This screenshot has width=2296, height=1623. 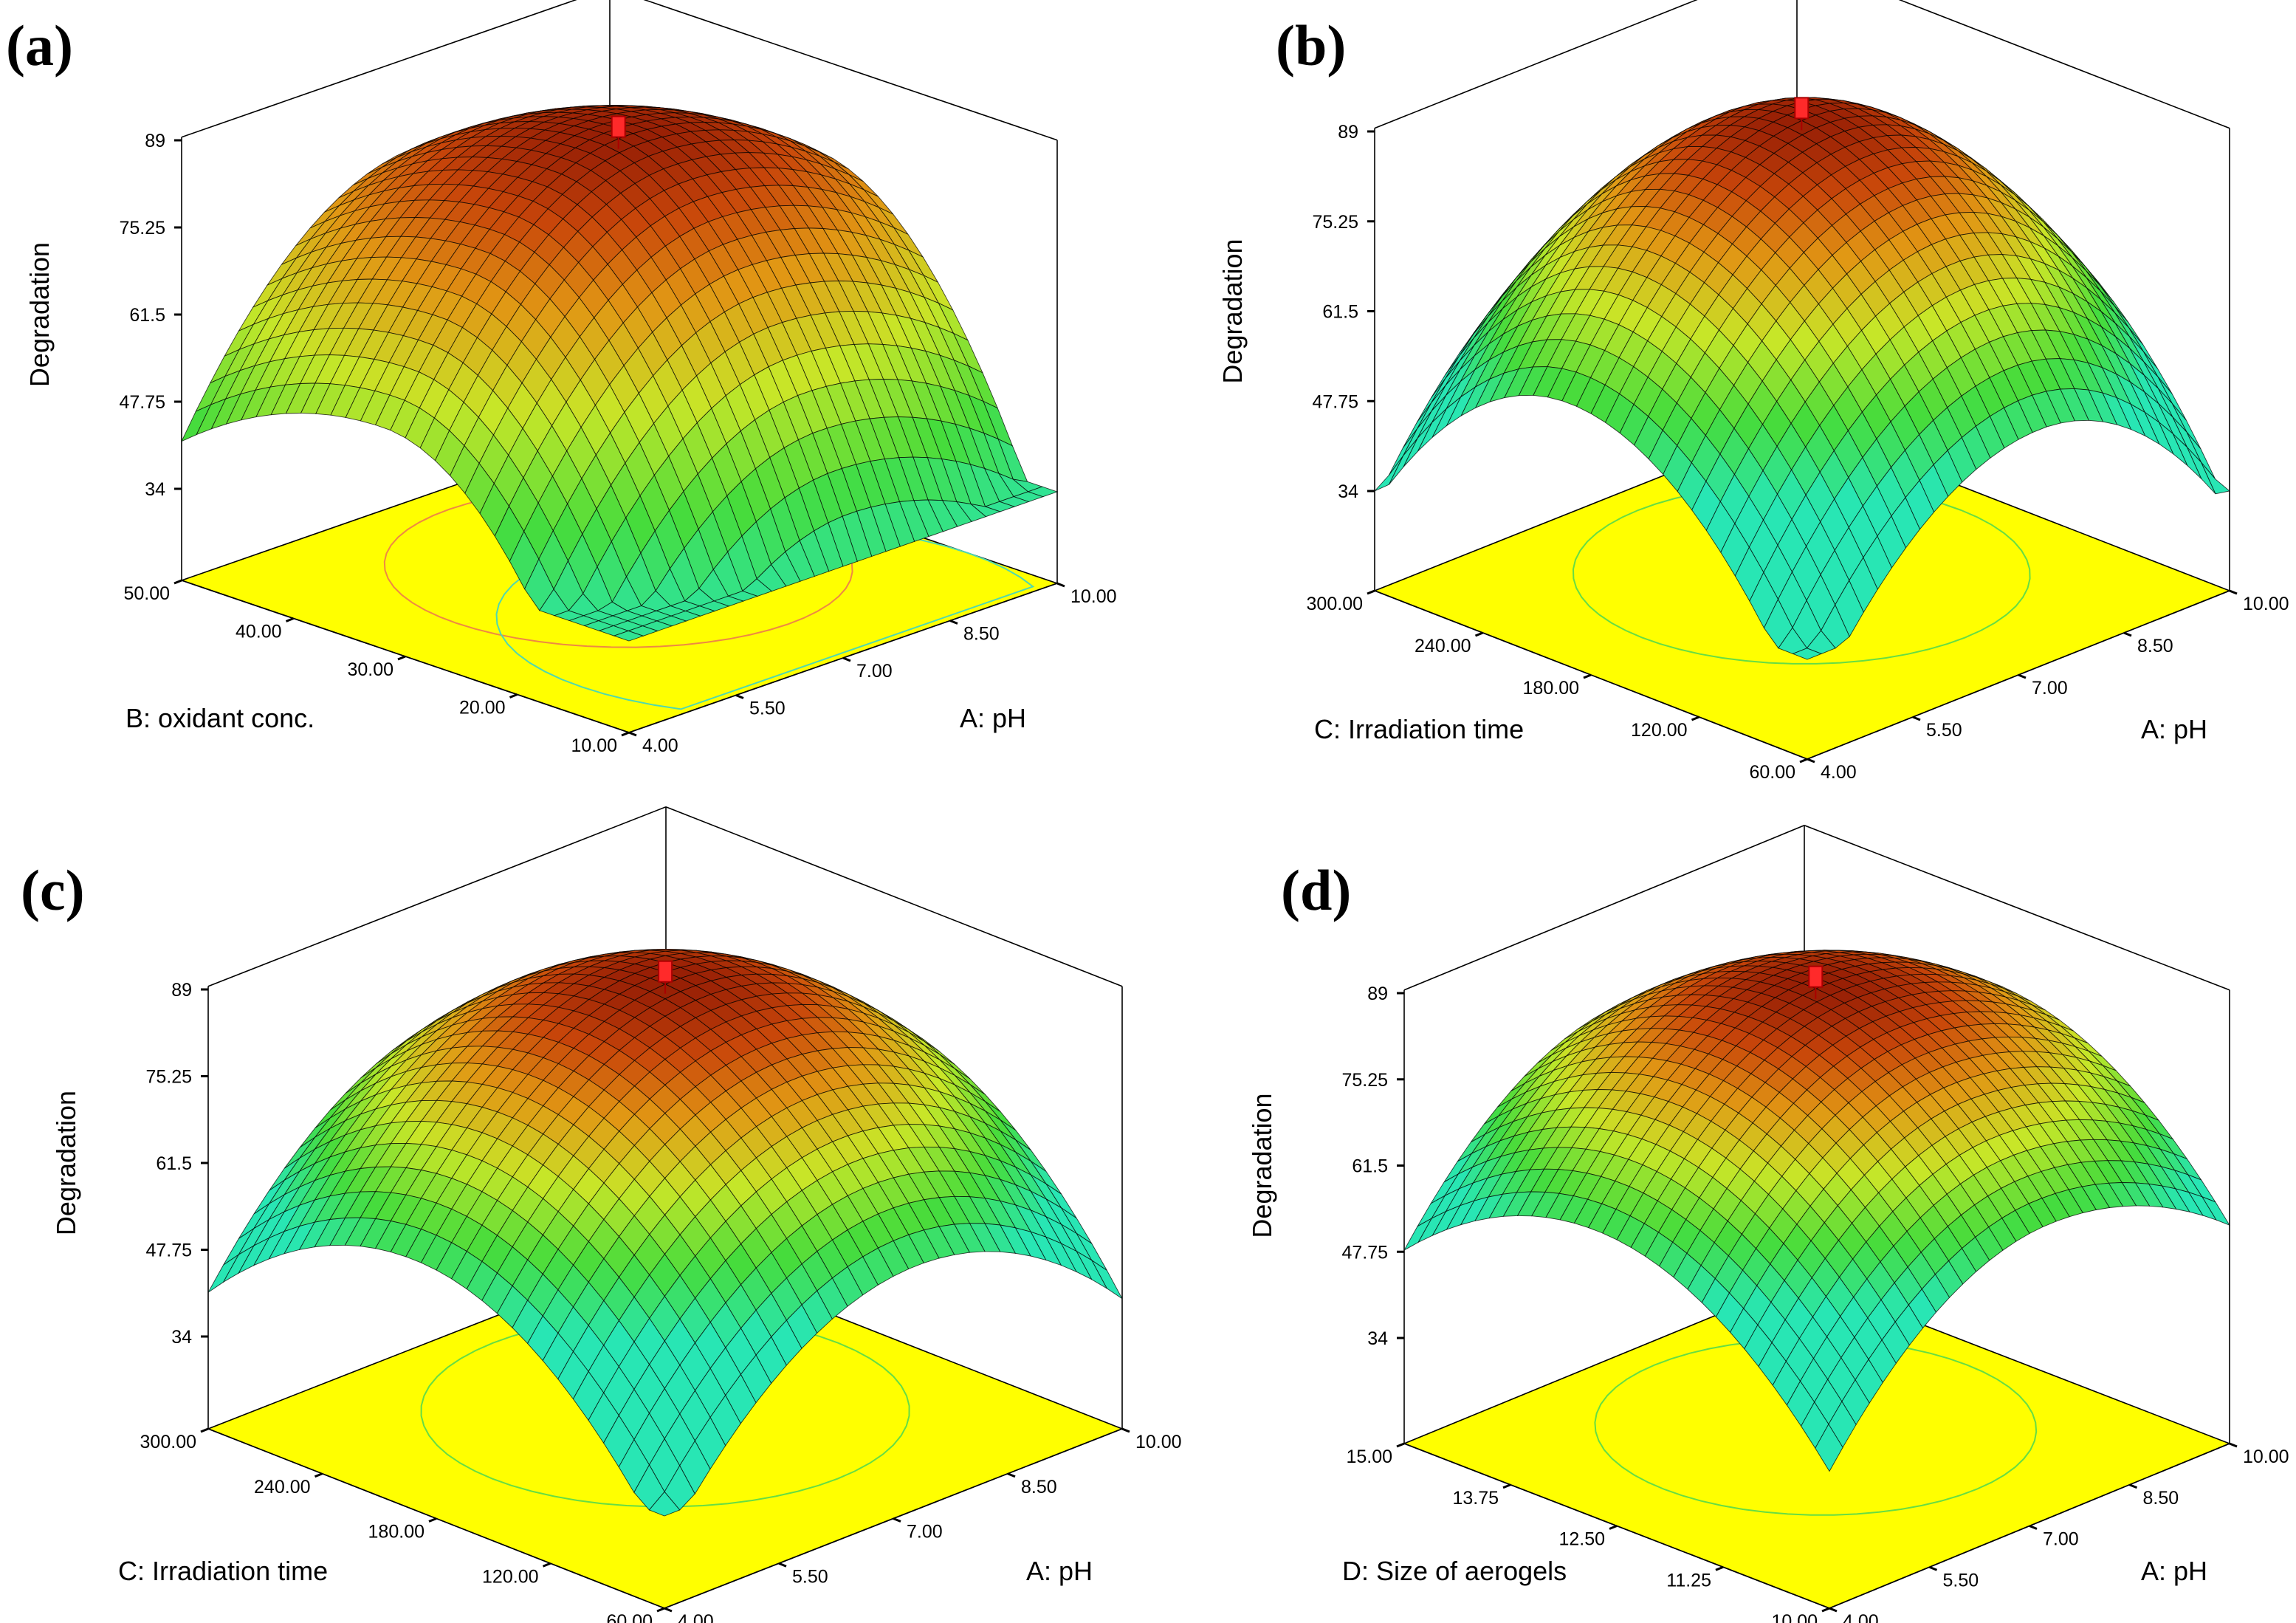 I want to click on y-tick-label: 12.50, so click(x=1582, y=1539).